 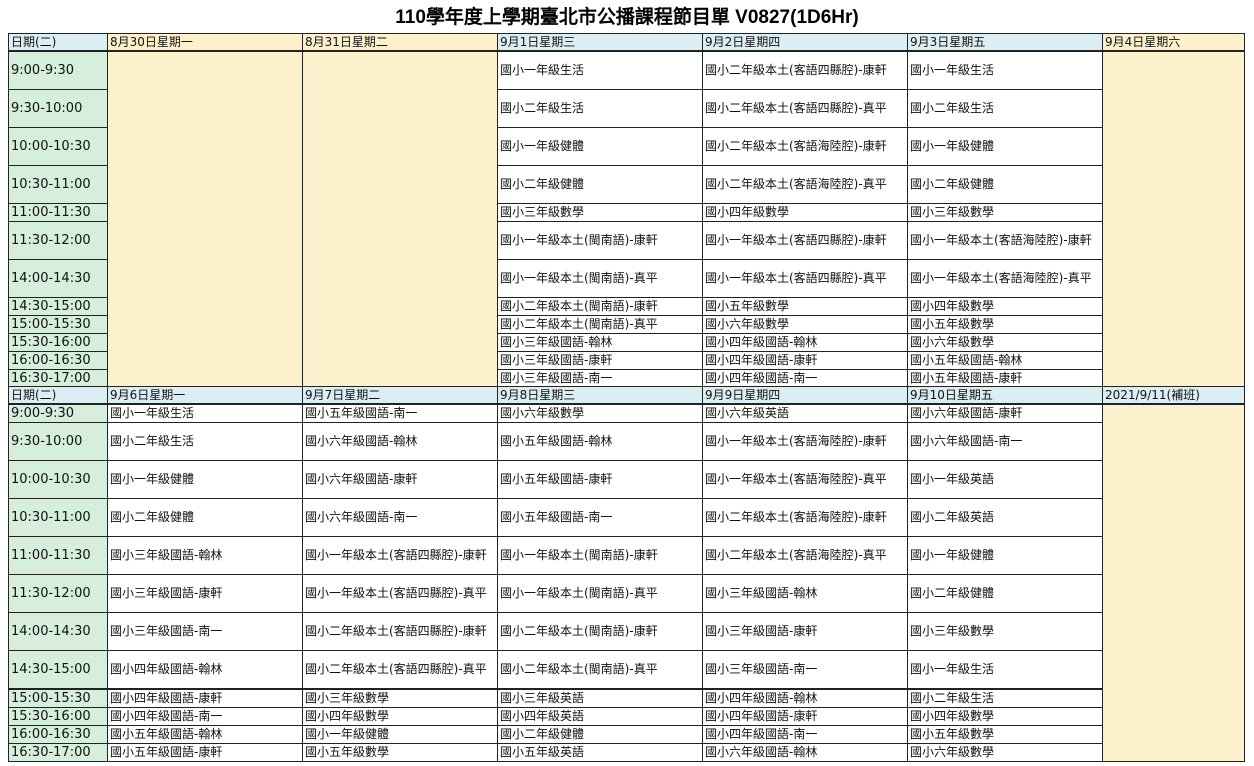 What do you see at coordinates (58, 306) in the screenshot?
I see `time-slot: 14:30-15:00` at bounding box center [58, 306].